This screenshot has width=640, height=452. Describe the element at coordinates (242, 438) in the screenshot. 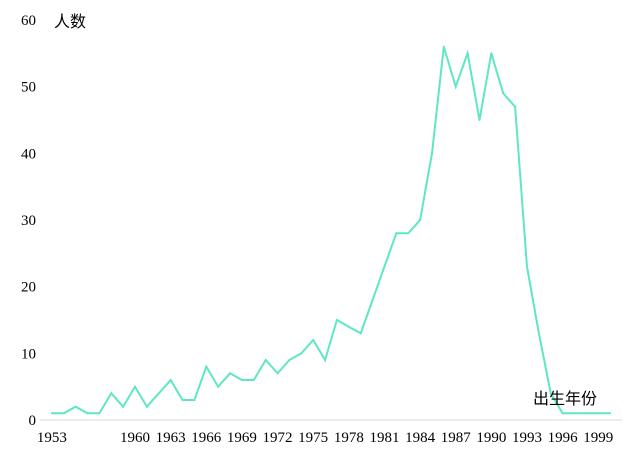

I see `x-tick-label: 1969` at that location.